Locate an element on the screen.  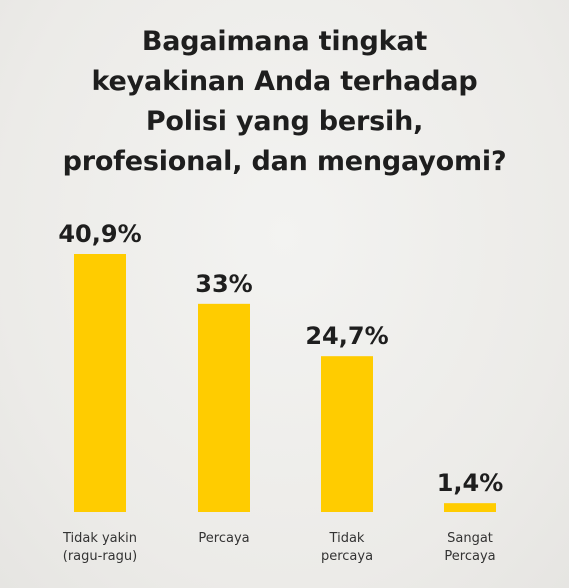
title-line-2: keyakinan Anda terhadap is located at coordinates (284, 81).